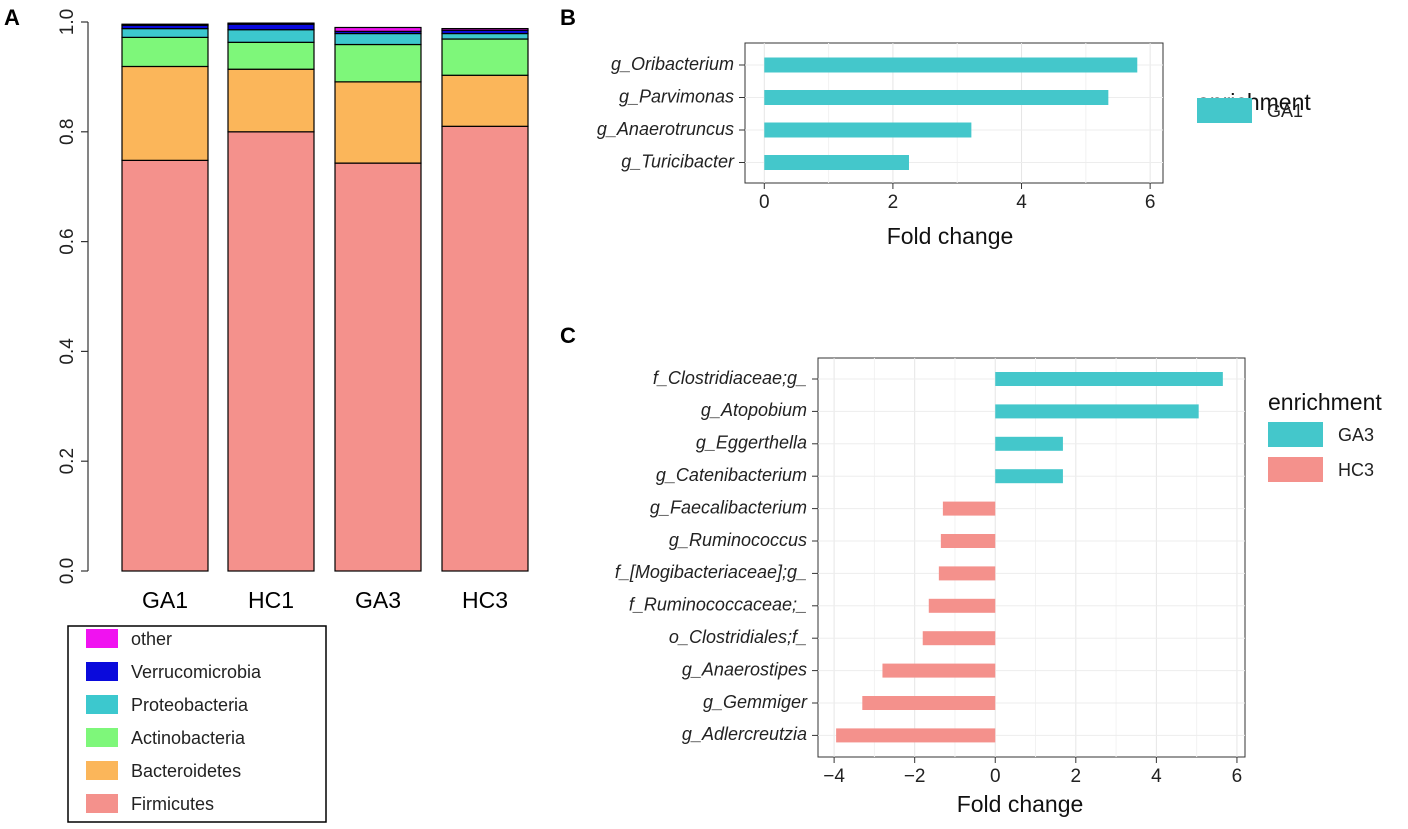 This screenshot has width=1408, height=829. I want to click on panel-c-legend-title: enrichment, so click(1325, 402).